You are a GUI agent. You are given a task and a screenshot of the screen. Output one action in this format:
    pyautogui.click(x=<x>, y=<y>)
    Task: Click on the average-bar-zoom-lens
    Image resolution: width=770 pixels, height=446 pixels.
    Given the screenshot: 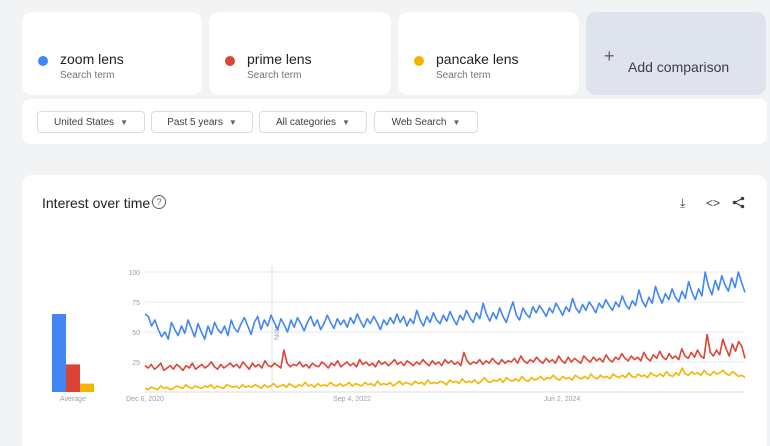 What is the action you would take?
    pyautogui.click(x=59, y=353)
    